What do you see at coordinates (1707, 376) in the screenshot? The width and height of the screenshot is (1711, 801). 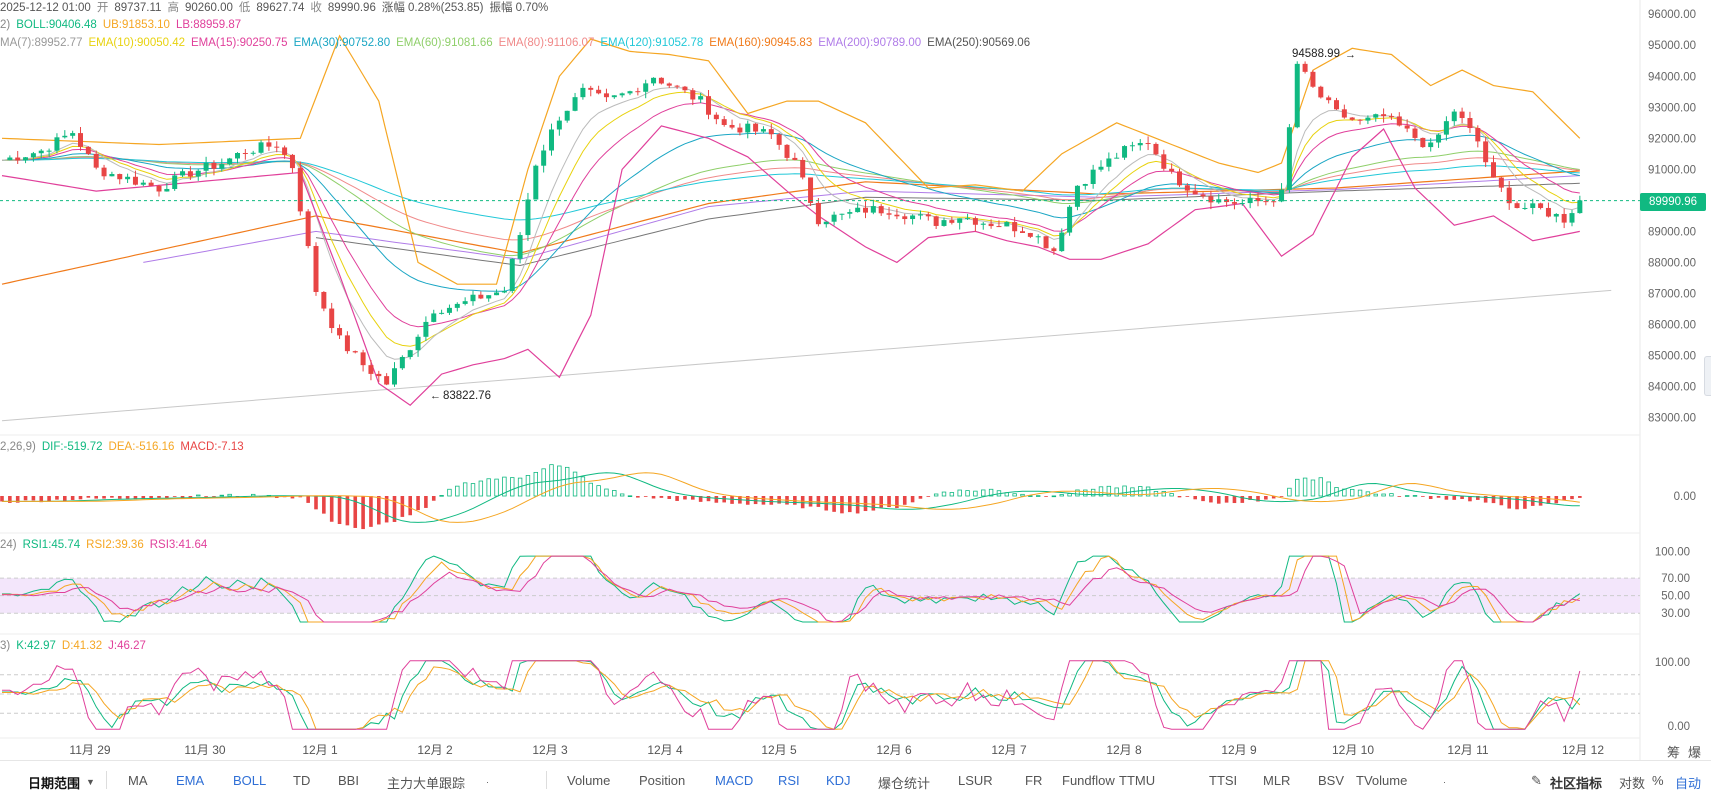 I see `side-panel-handle` at bounding box center [1707, 376].